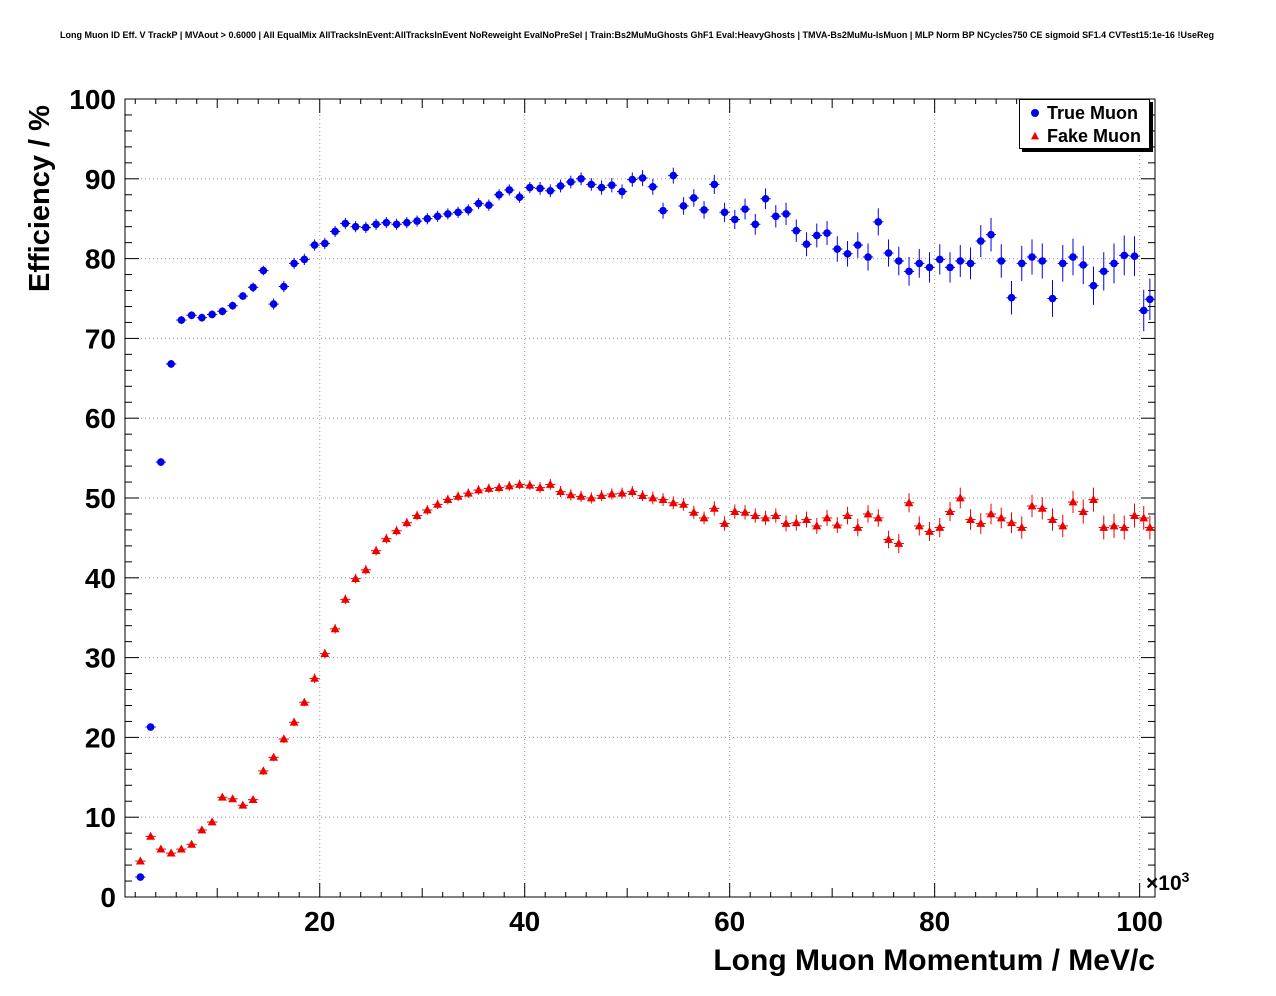  What do you see at coordinates (100, 498) in the screenshot?
I see `svg-text: 50` at bounding box center [100, 498].